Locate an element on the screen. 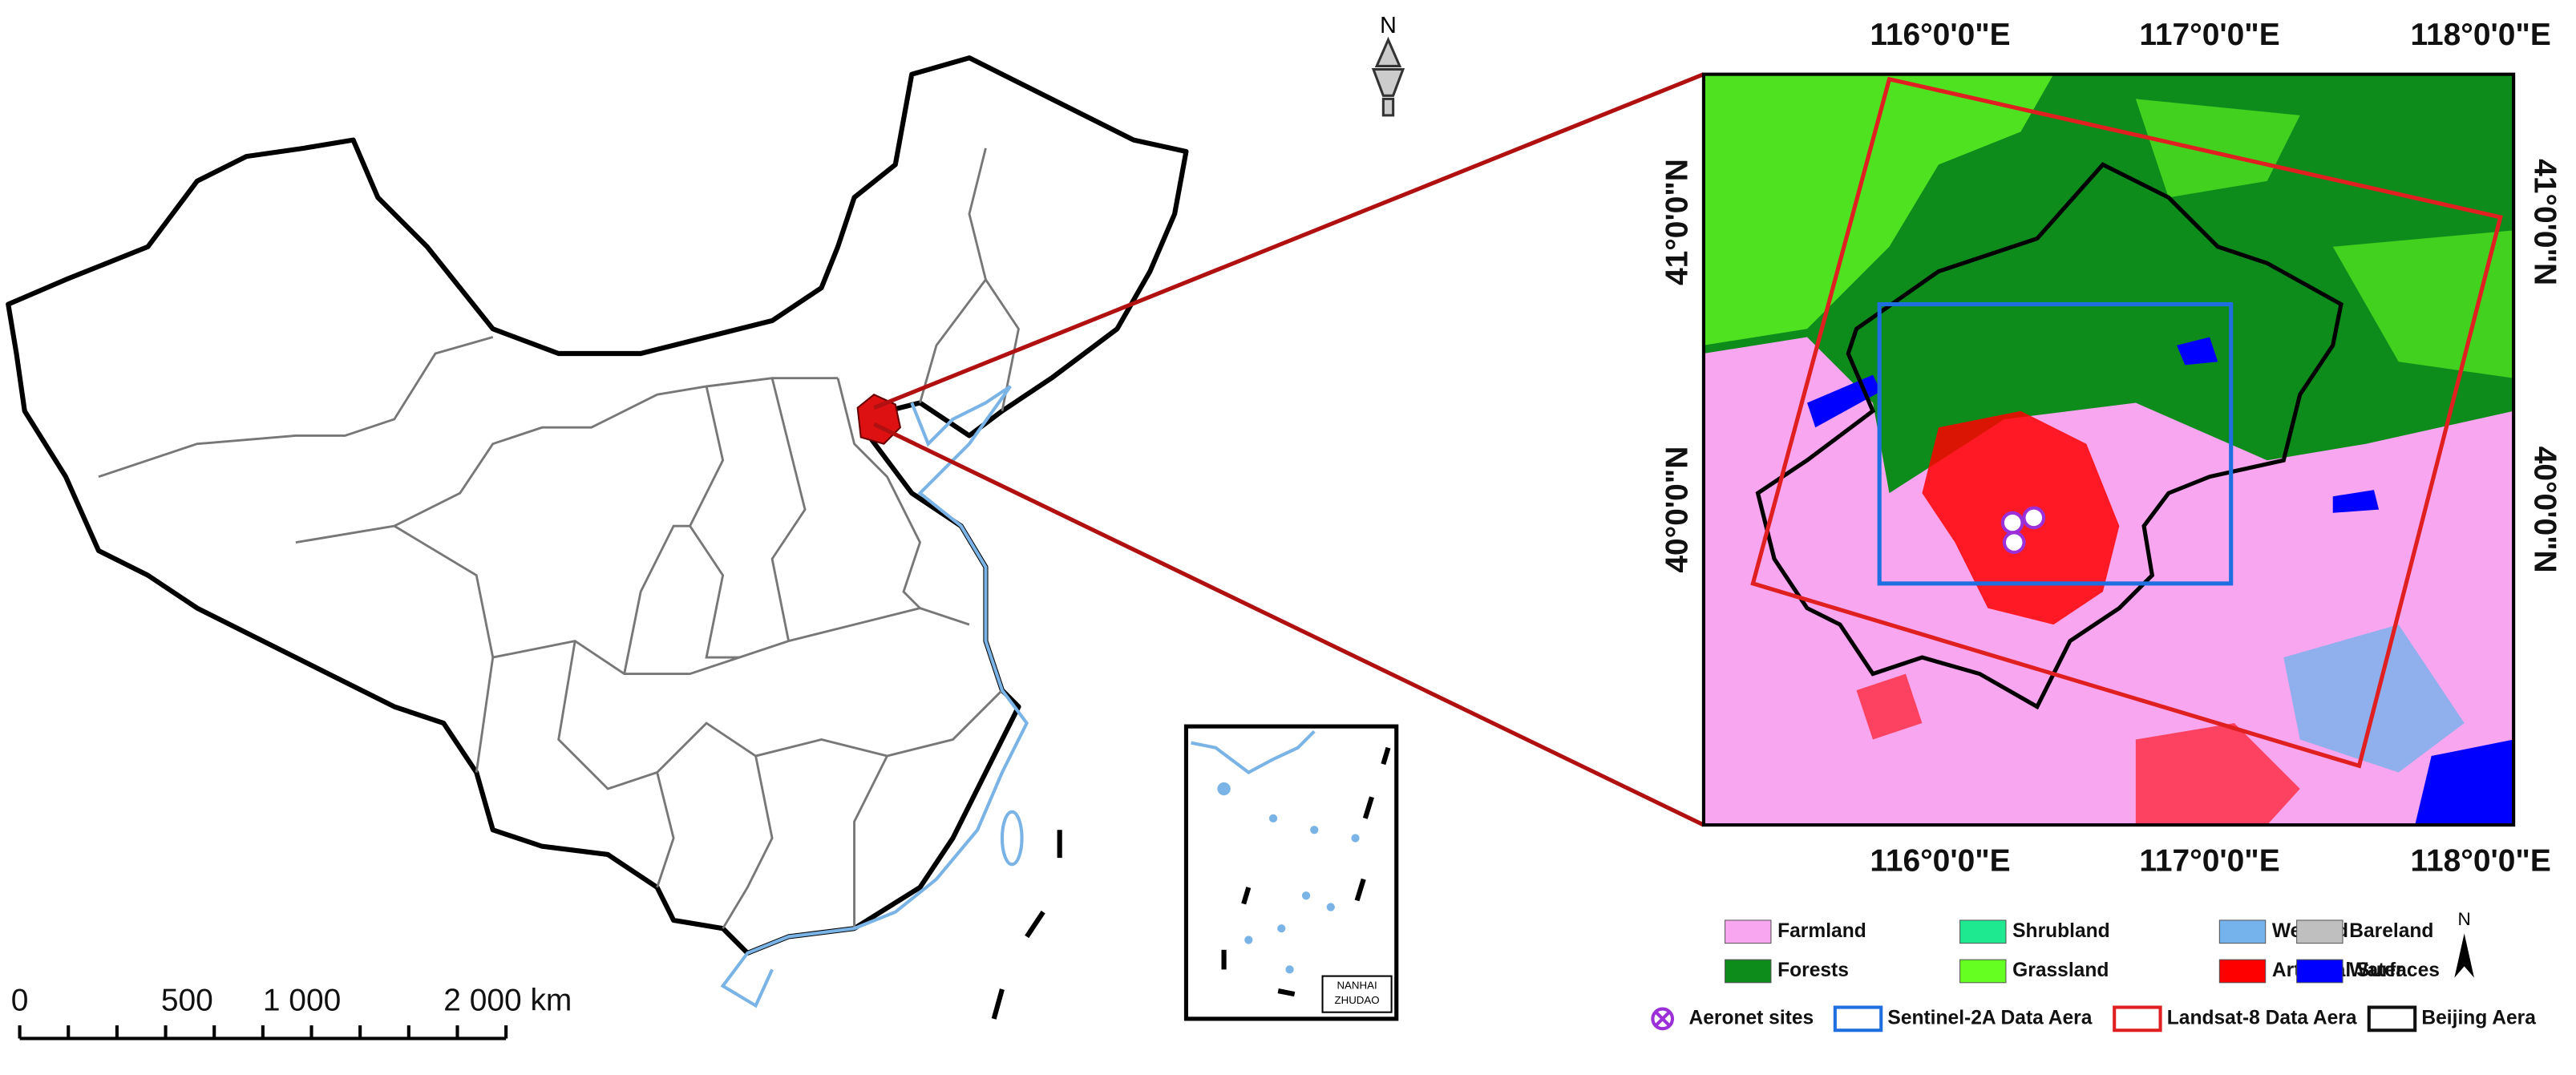 This screenshot has height=1075, width=2576. coastline is located at coordinates (874, 696).